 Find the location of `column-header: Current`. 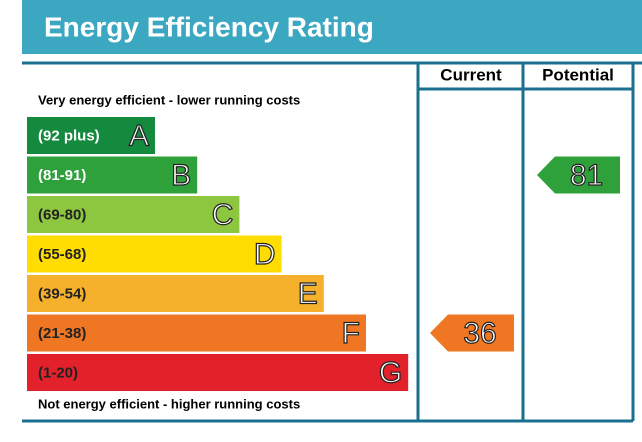

column-header: Current is located at coordinates (471, 74).